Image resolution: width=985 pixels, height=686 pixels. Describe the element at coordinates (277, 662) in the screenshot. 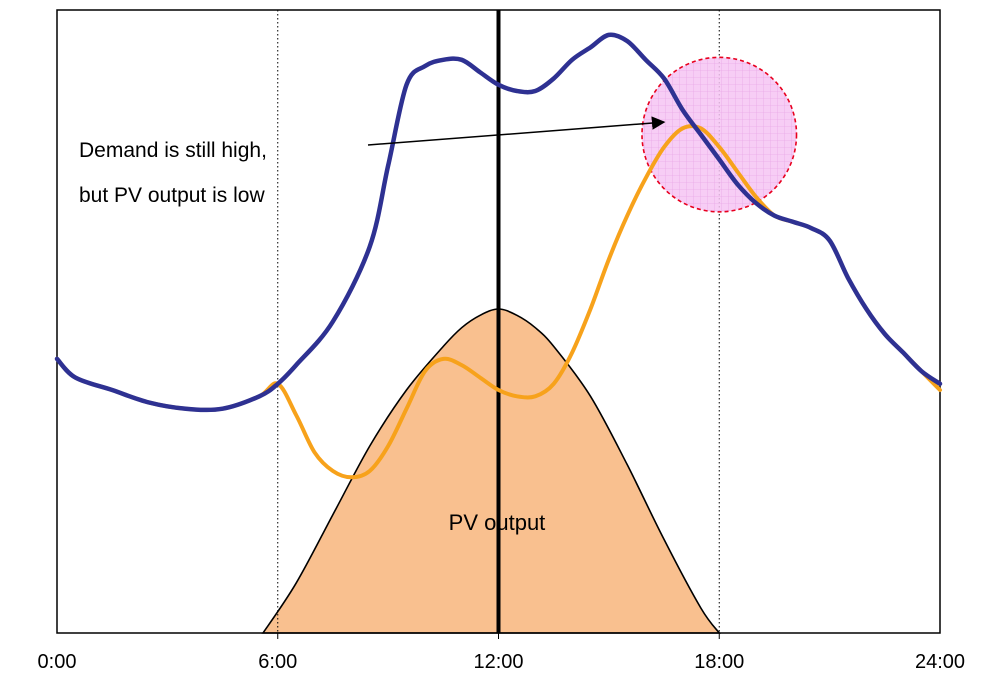

I see `x-tick-label: 6:00` at that location.